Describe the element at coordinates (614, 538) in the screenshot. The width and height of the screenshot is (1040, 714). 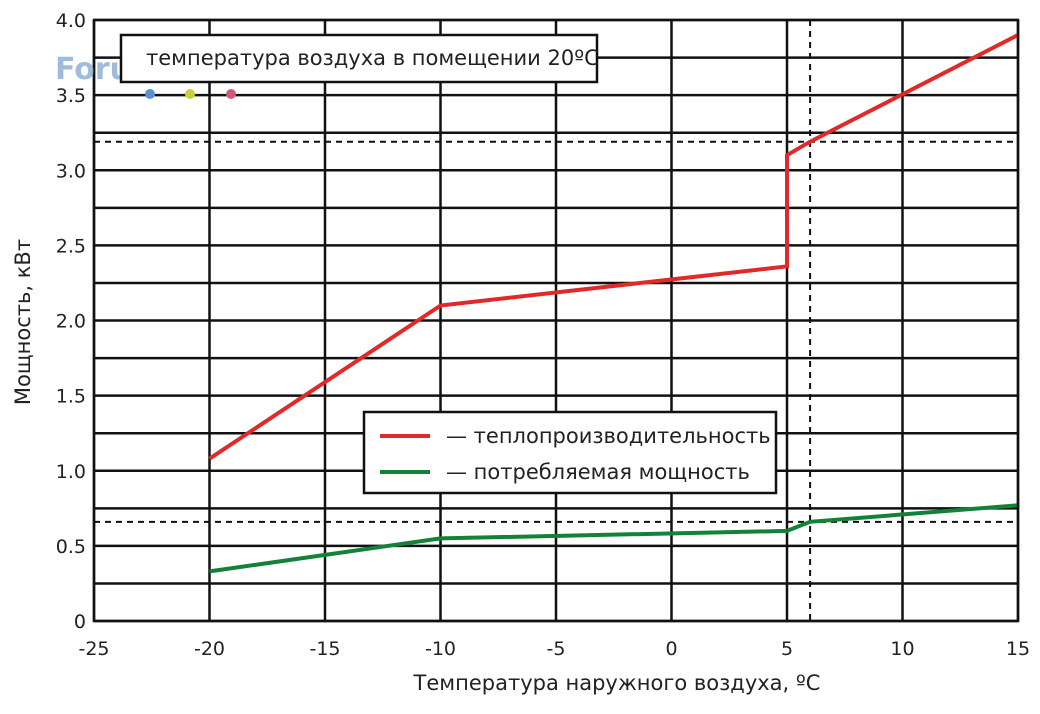
I see `series-line-consumption` at that location.